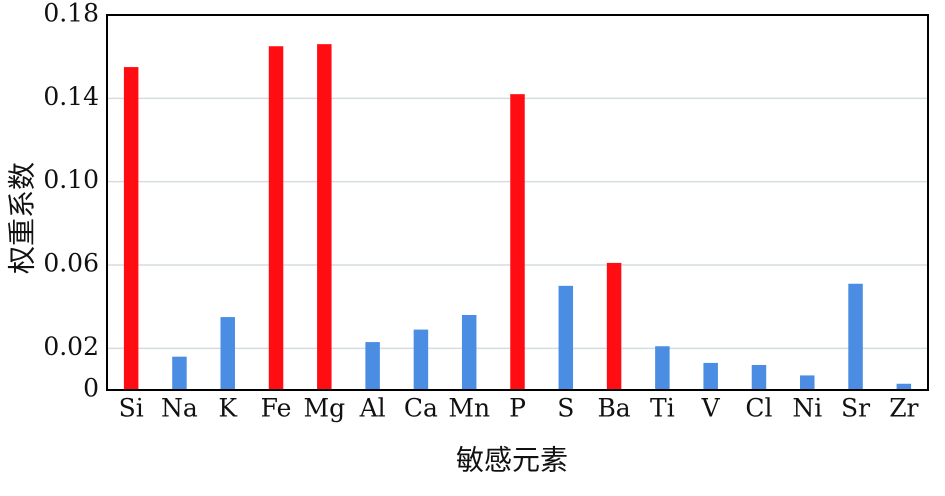  What do you see at coordinates (131, 408) in the screenshot?
I see `x-tick-label: Si` at bounding box center [131, 408].